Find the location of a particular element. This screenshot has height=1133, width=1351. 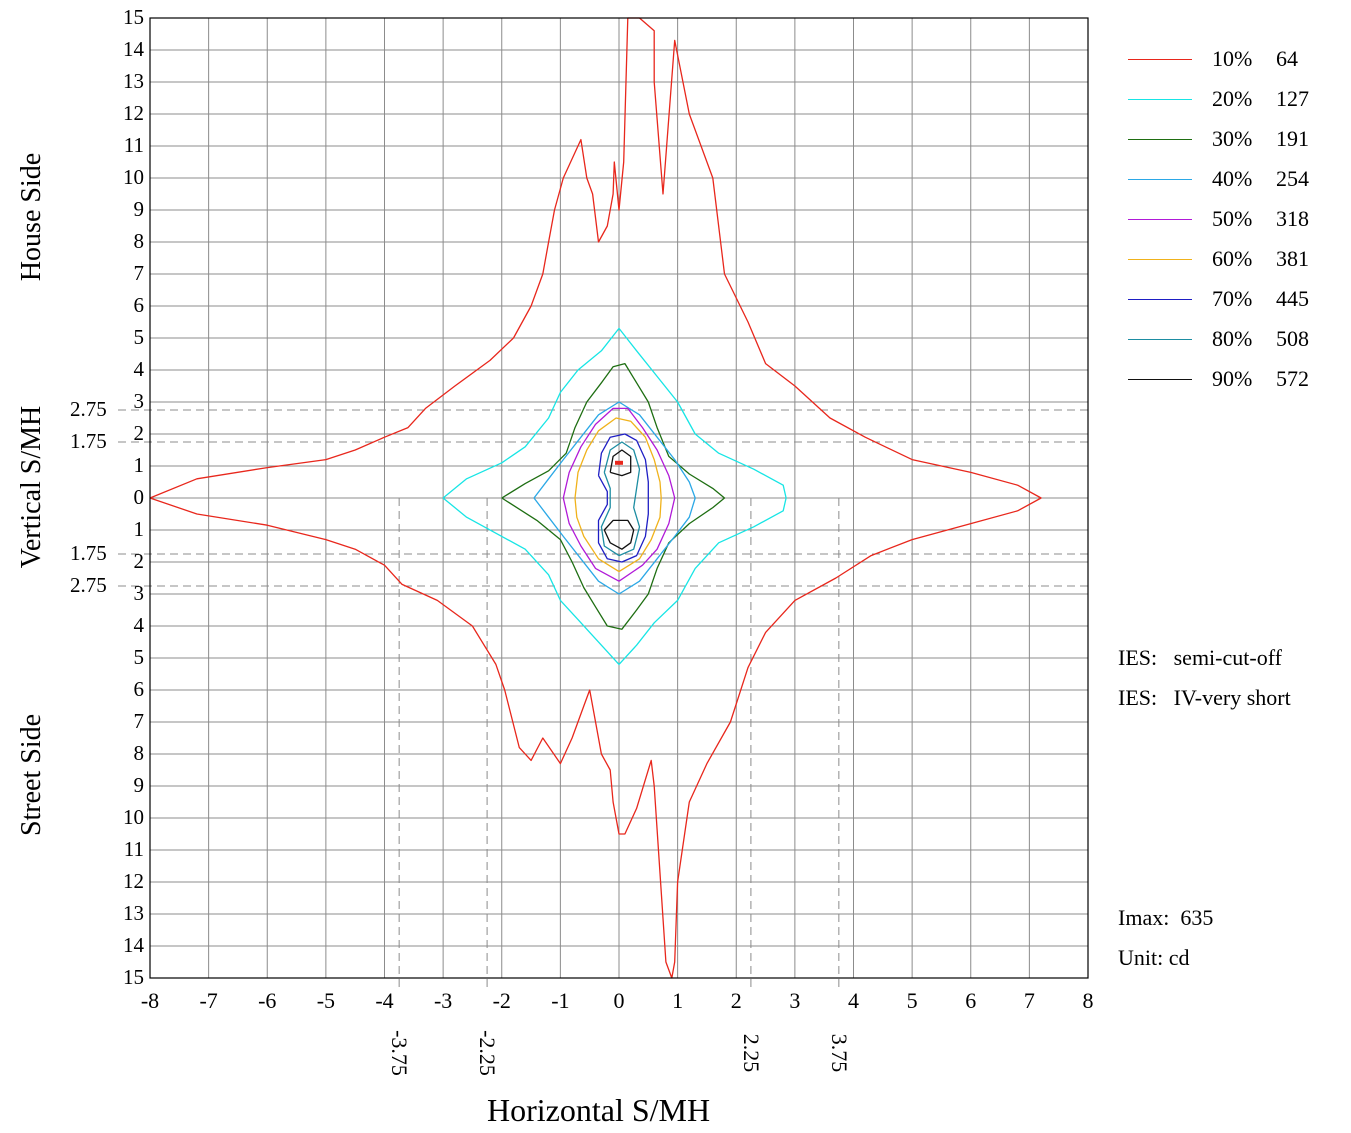

x-tick-label: 2 is located at coordinates (736, 1000).